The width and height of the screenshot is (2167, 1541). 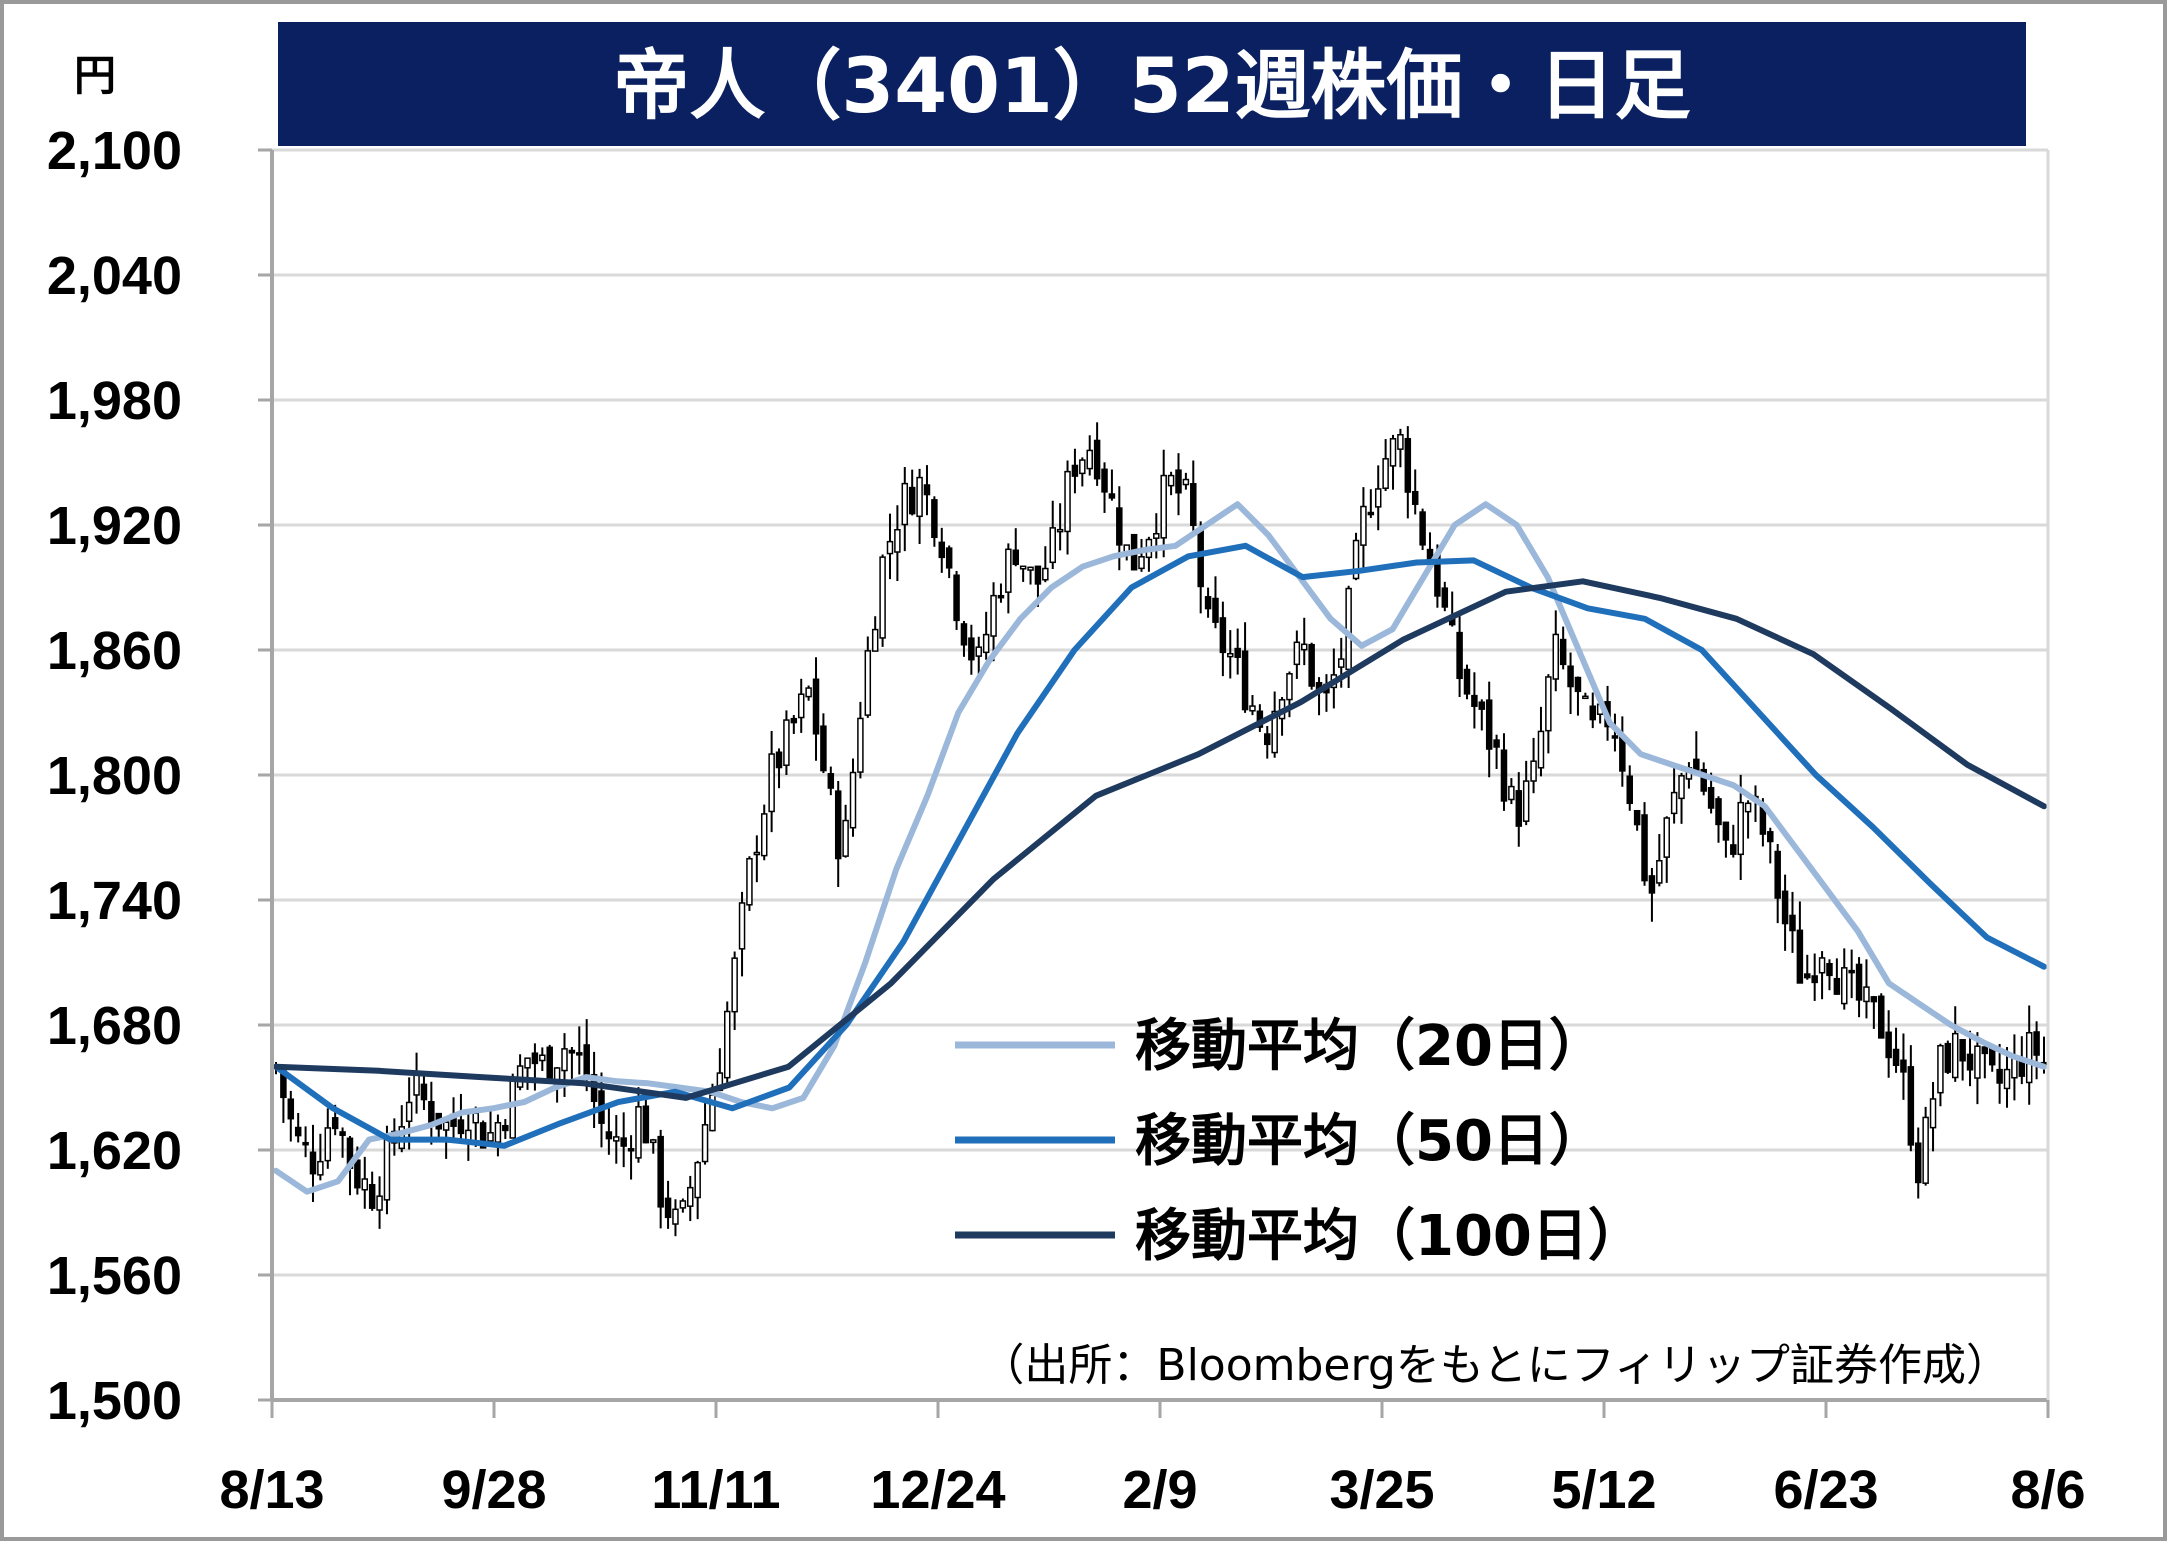 I want to click on x-tick-label: 6/23, so click(x=1825, y=1490).